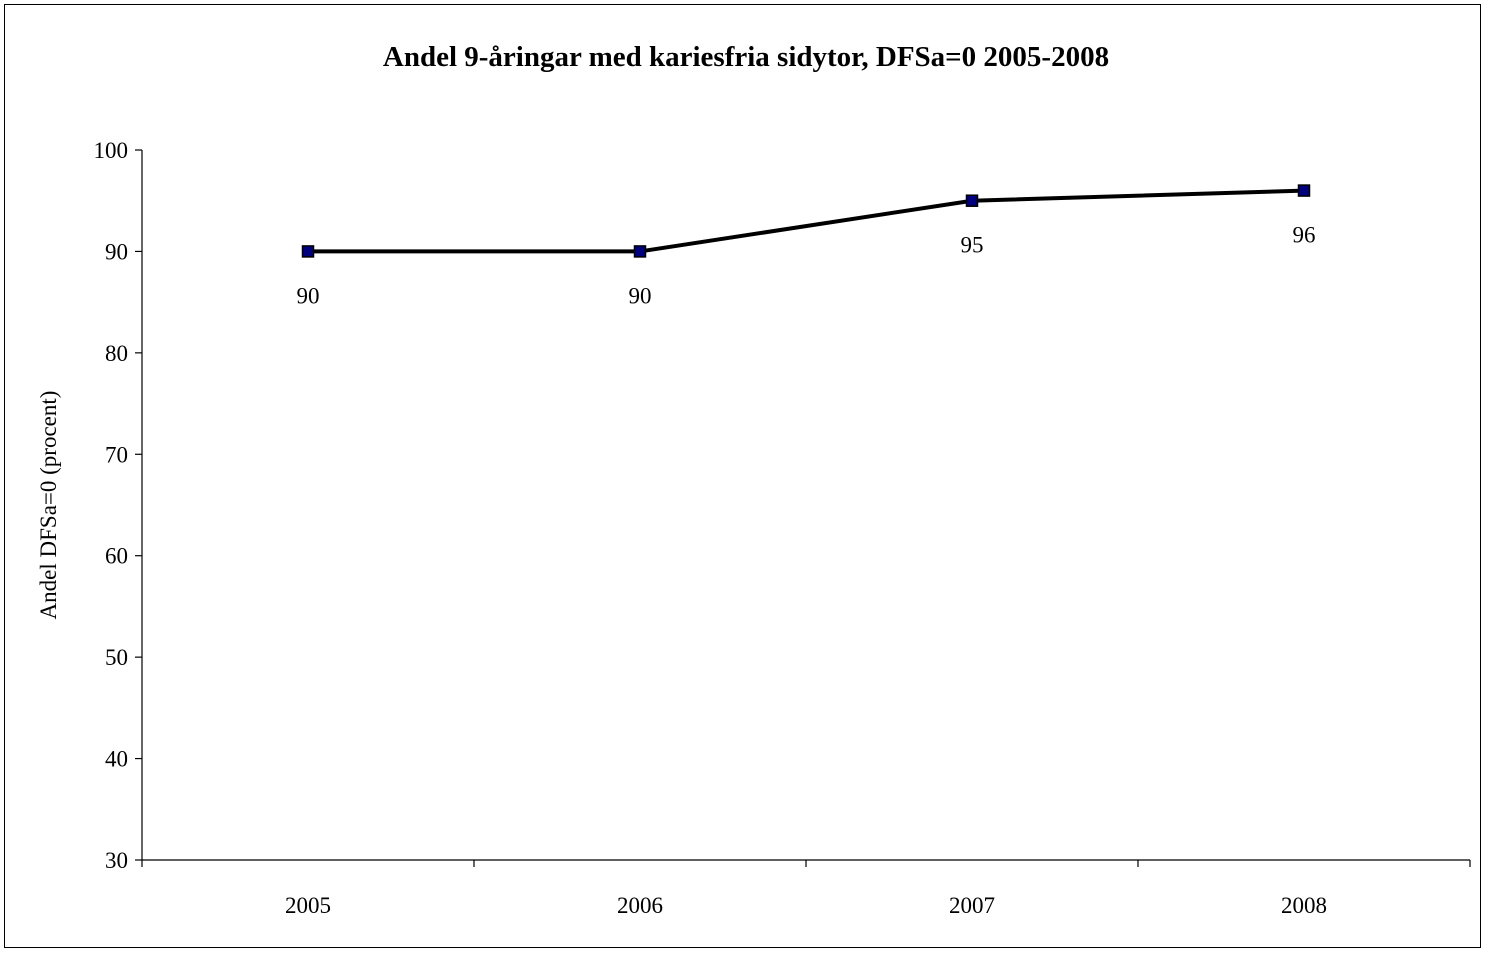  I want to click on y-tick-label: 40, so click(116, 759).